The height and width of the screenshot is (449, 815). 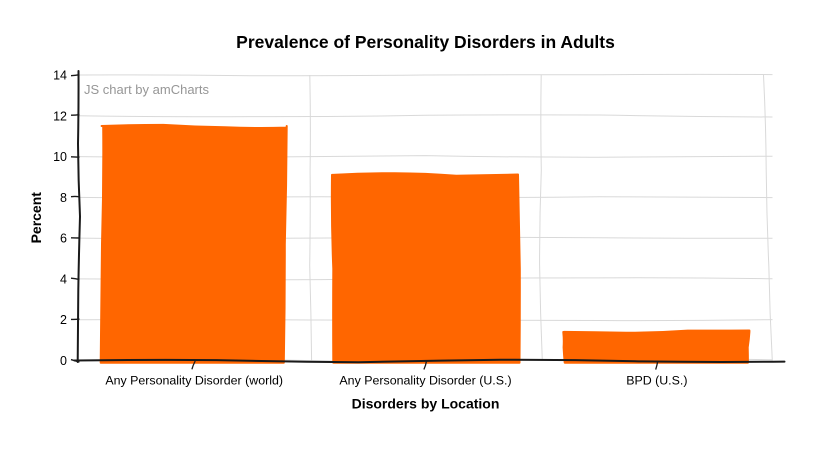 I want to click on x-axis-tick, so click(x=193, y=365).